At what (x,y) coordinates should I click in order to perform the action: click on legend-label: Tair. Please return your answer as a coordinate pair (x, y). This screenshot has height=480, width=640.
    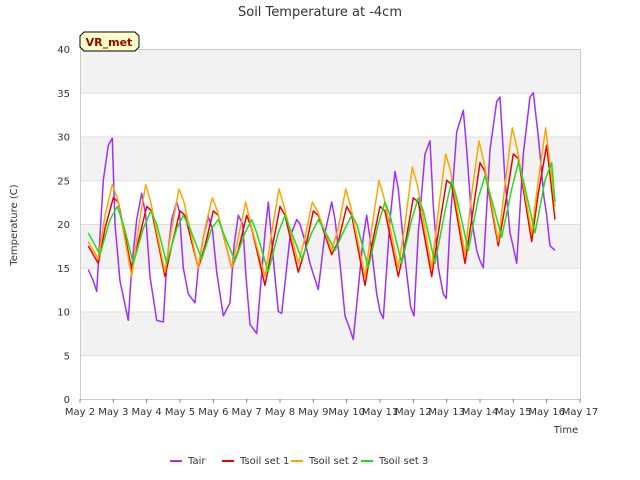
    Looking at the image, I should click on (196, 461).